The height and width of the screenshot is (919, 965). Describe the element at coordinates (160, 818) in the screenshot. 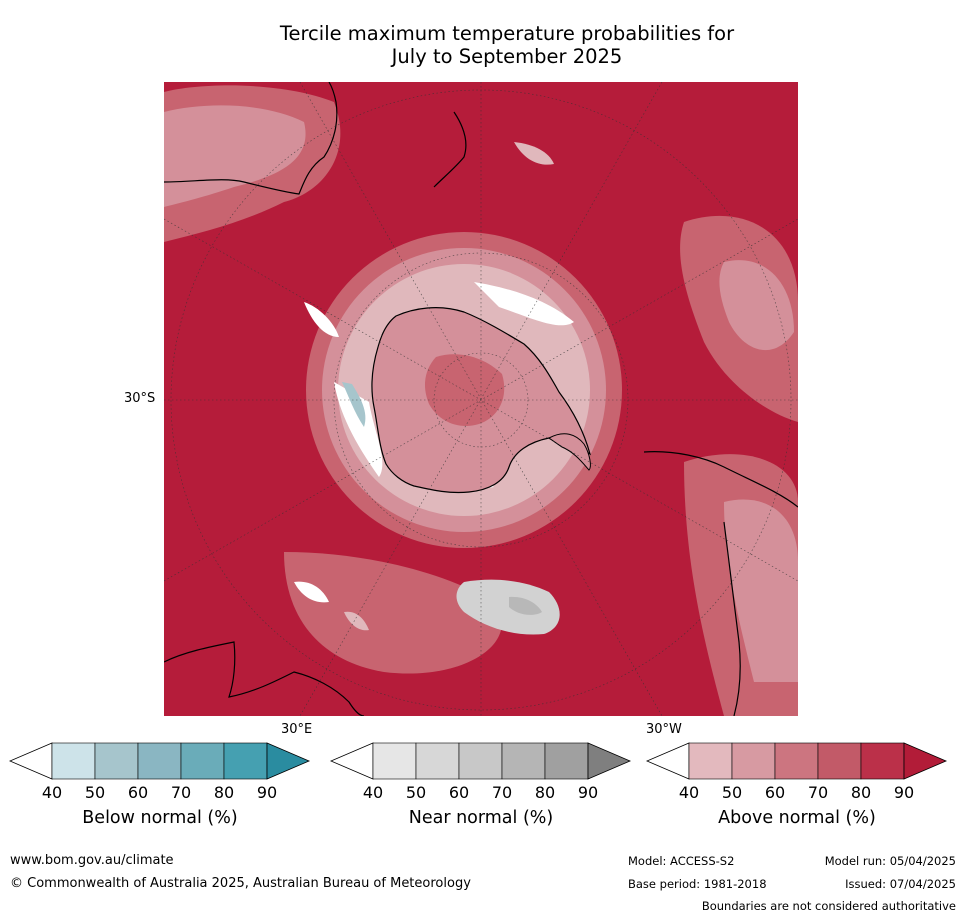

I see `label-below-normal: Below normal (%)` at that location.